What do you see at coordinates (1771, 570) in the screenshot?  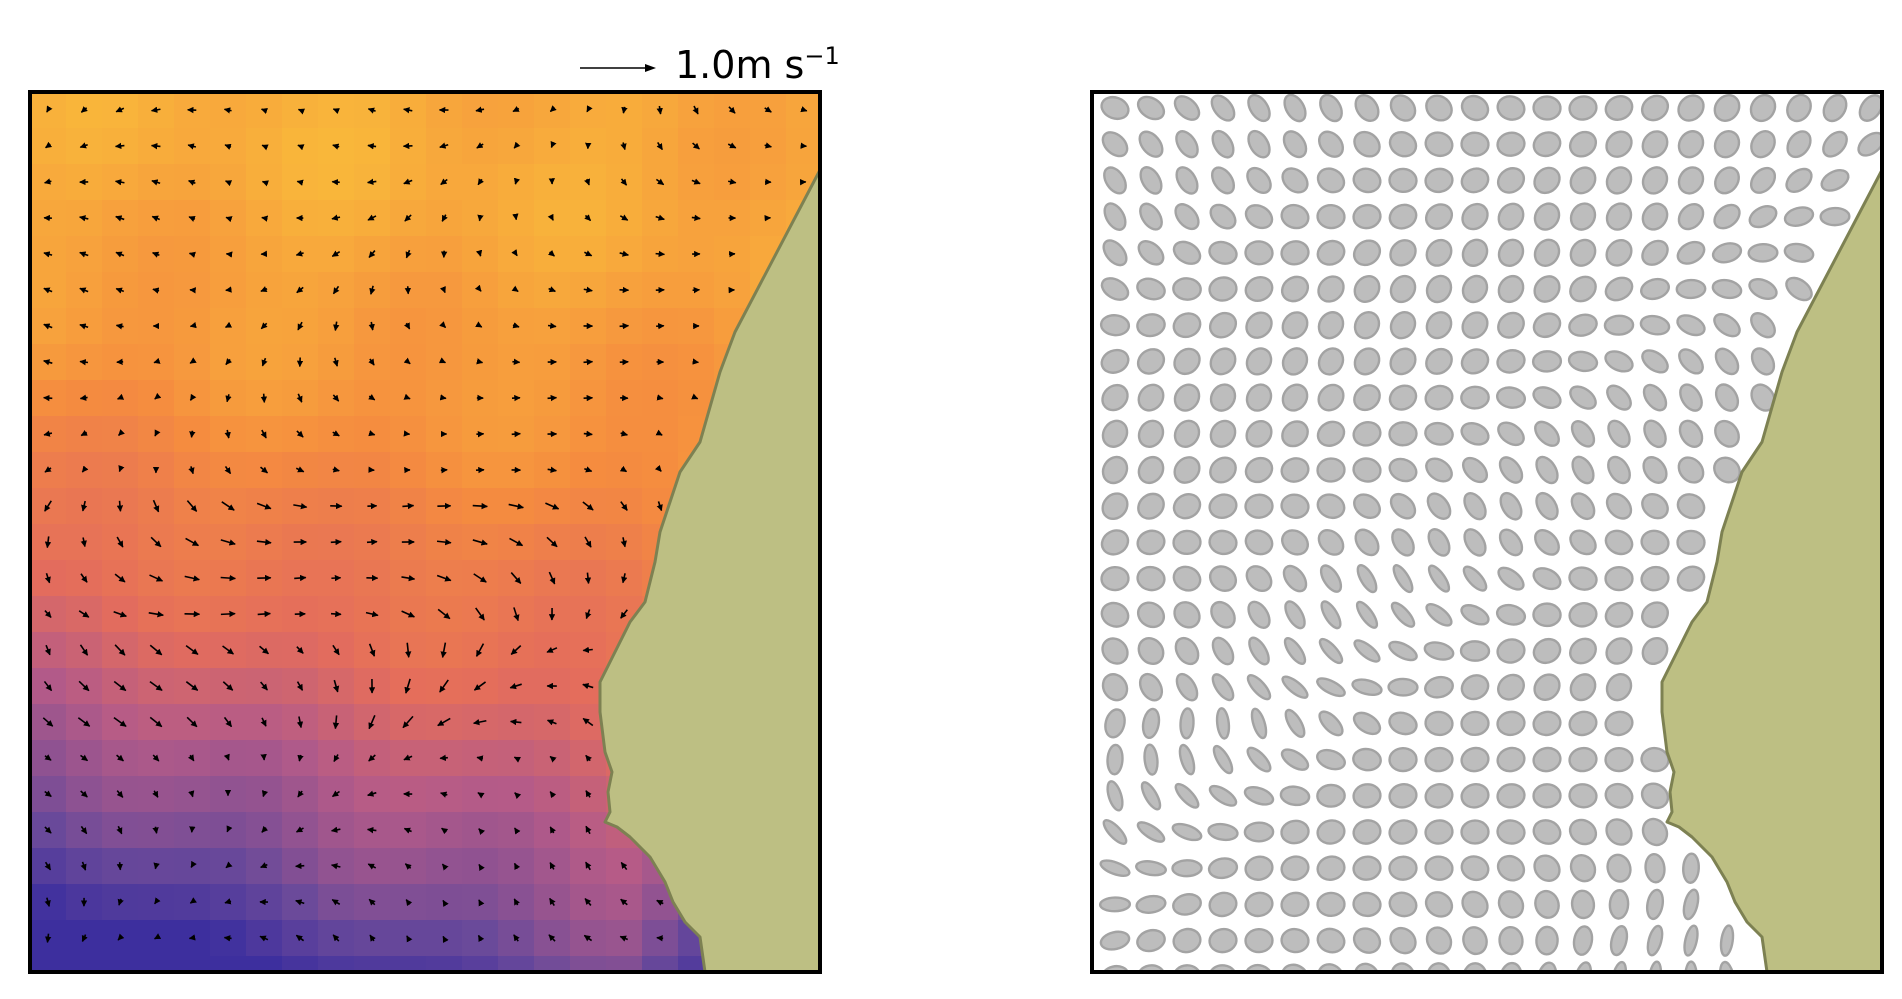 I see `land-right` at bounding box center [1771, 570].